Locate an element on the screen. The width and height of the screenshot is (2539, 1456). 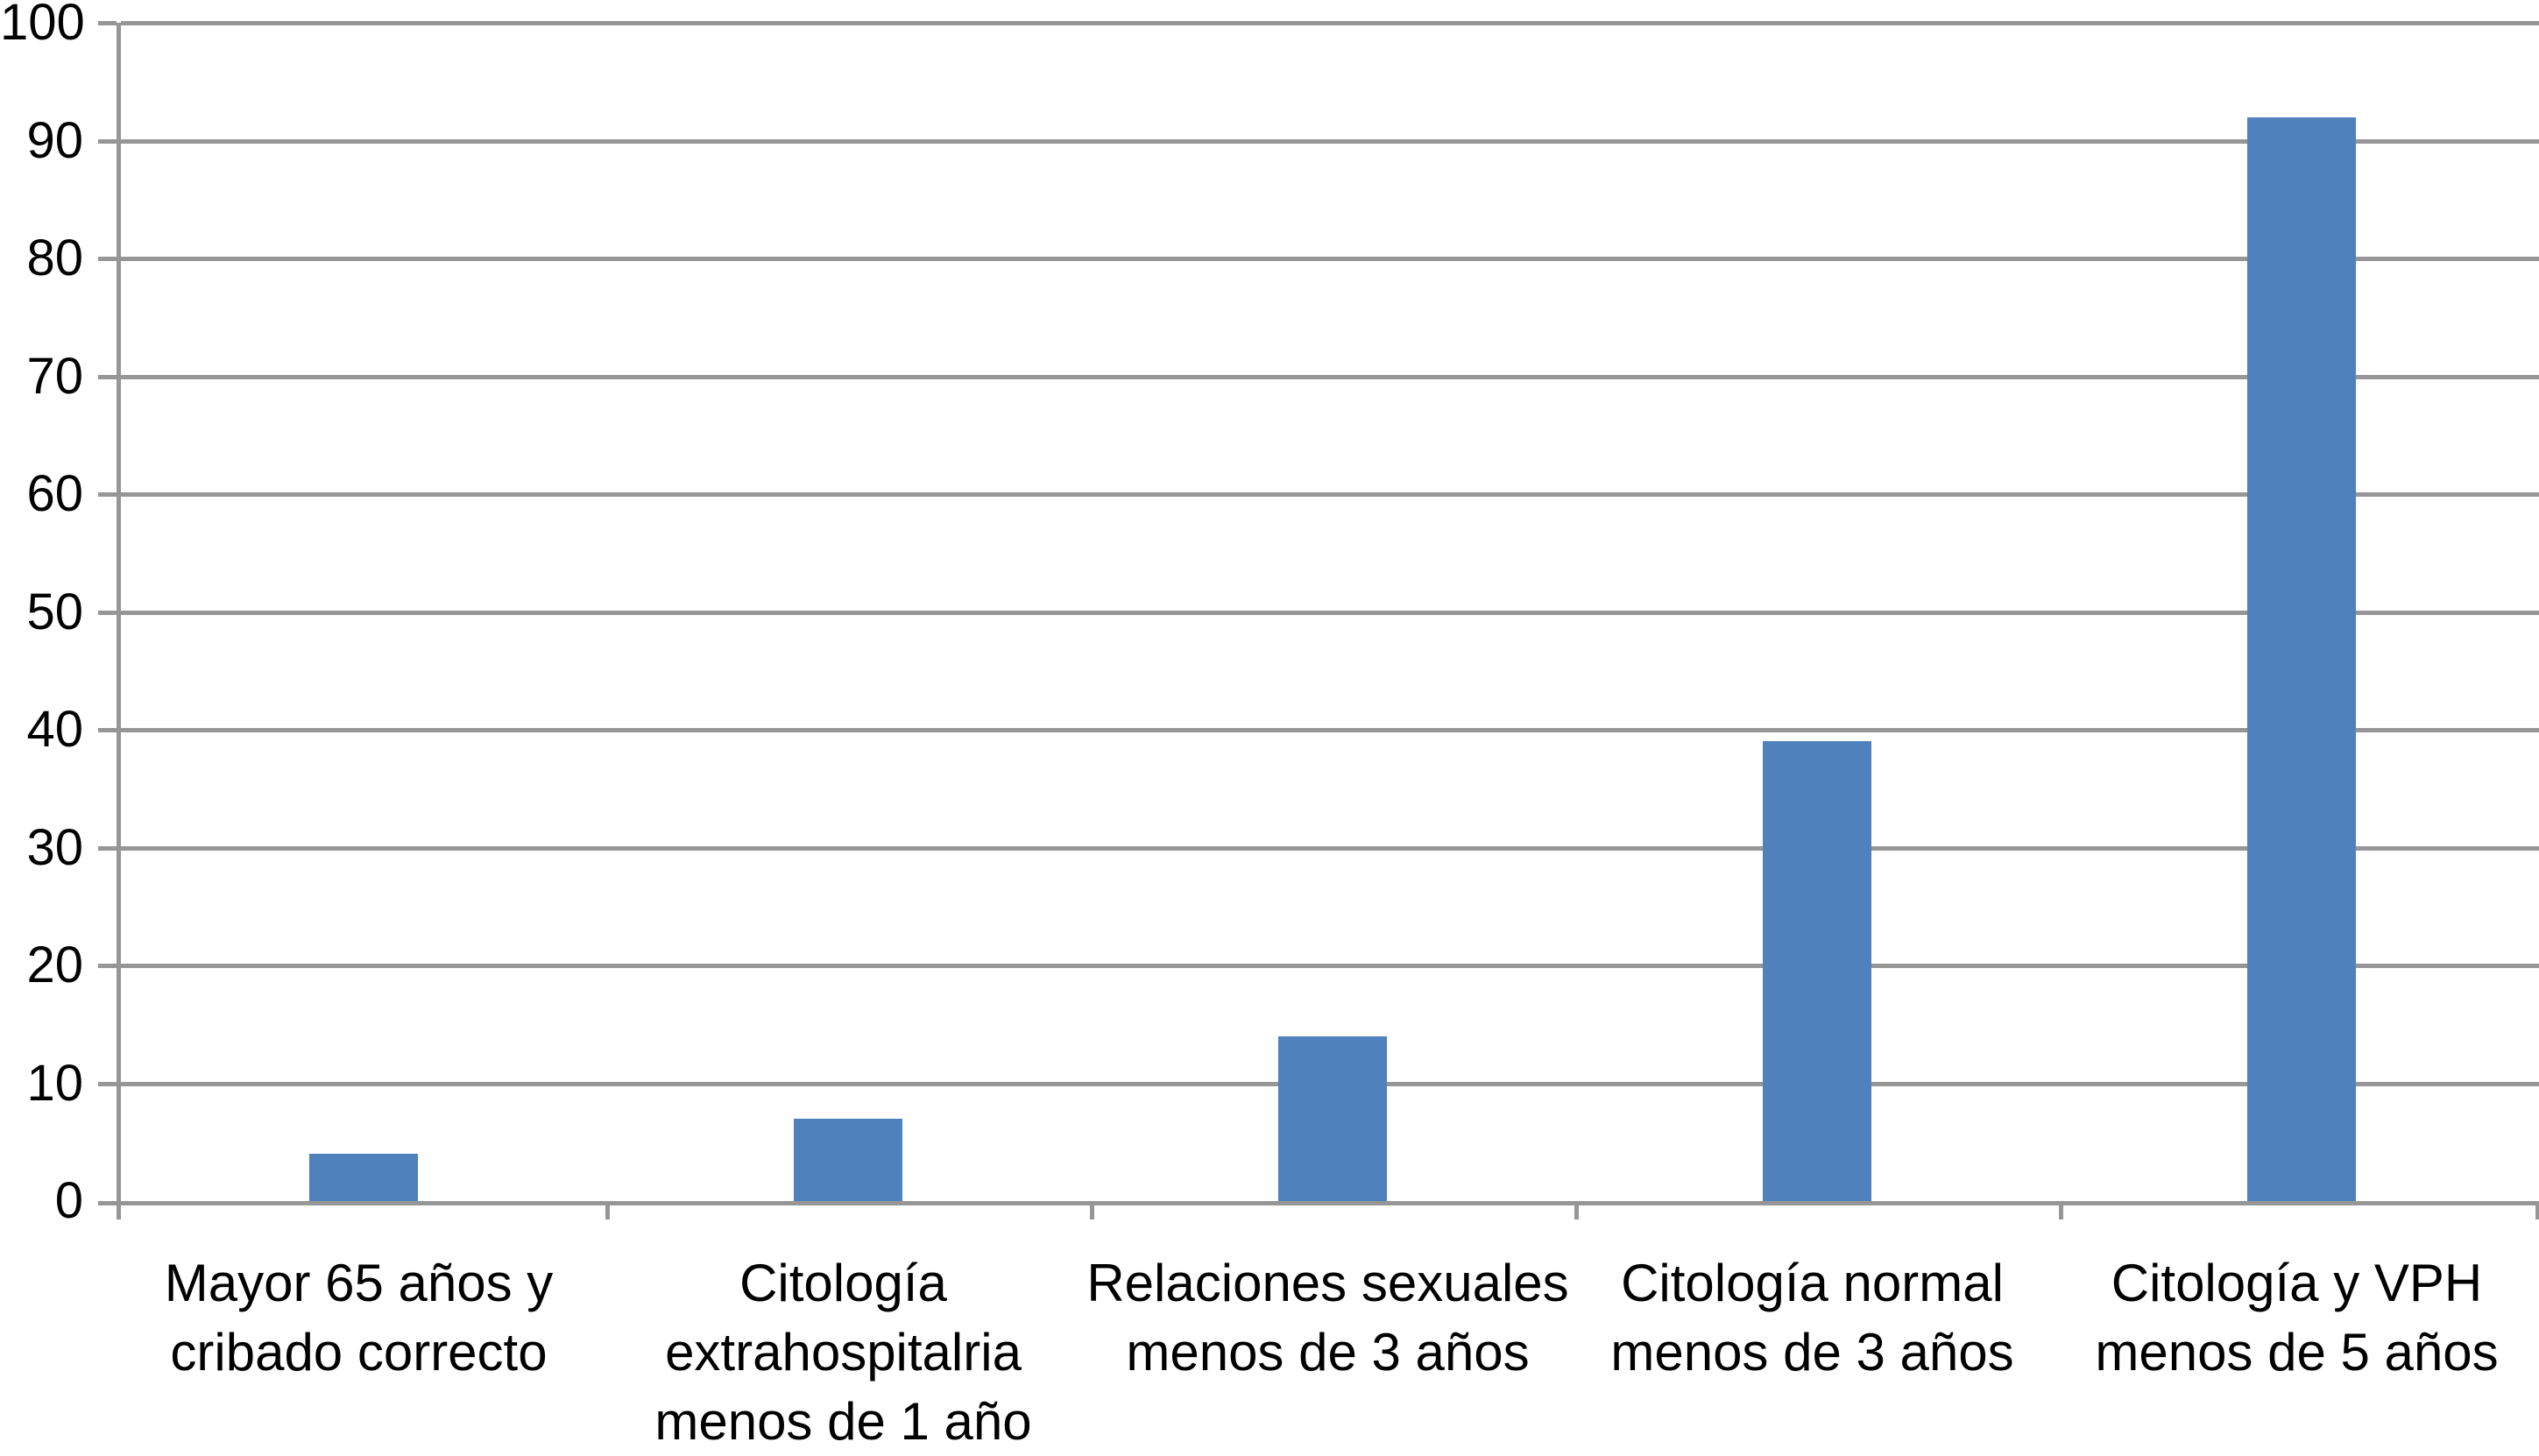
category-label-line: cribado correcto is located at coordinates (359, 1352).